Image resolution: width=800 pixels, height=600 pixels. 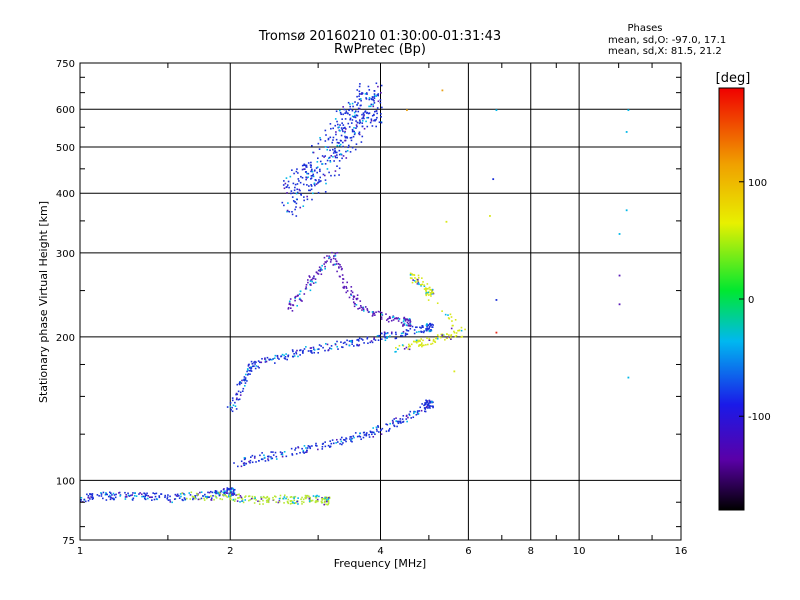 I want to click on x-axis-label: Frequency [MHz], so click(x=380, y=563).